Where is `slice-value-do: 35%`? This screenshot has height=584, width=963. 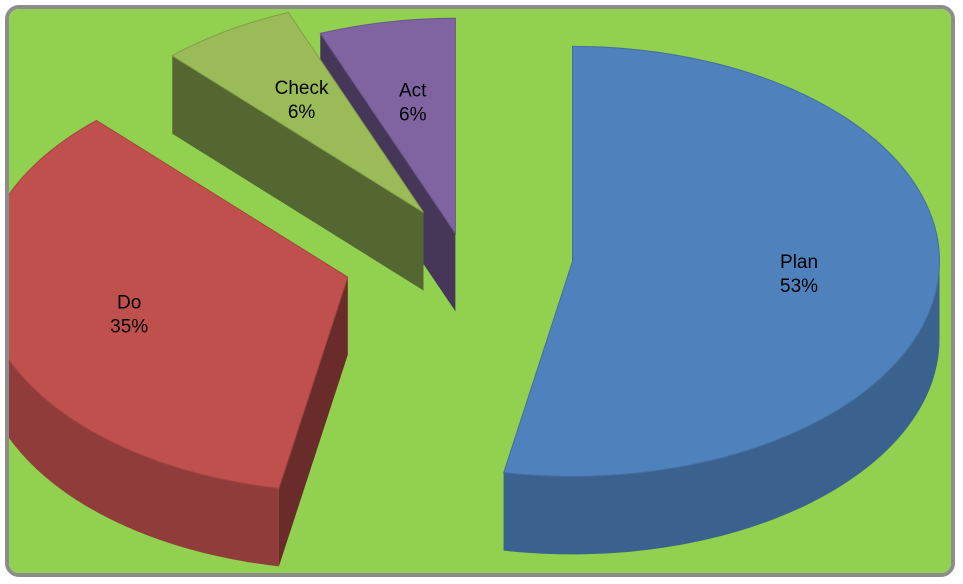
slice-value-do: 35% is located at coordinates (129, 326).